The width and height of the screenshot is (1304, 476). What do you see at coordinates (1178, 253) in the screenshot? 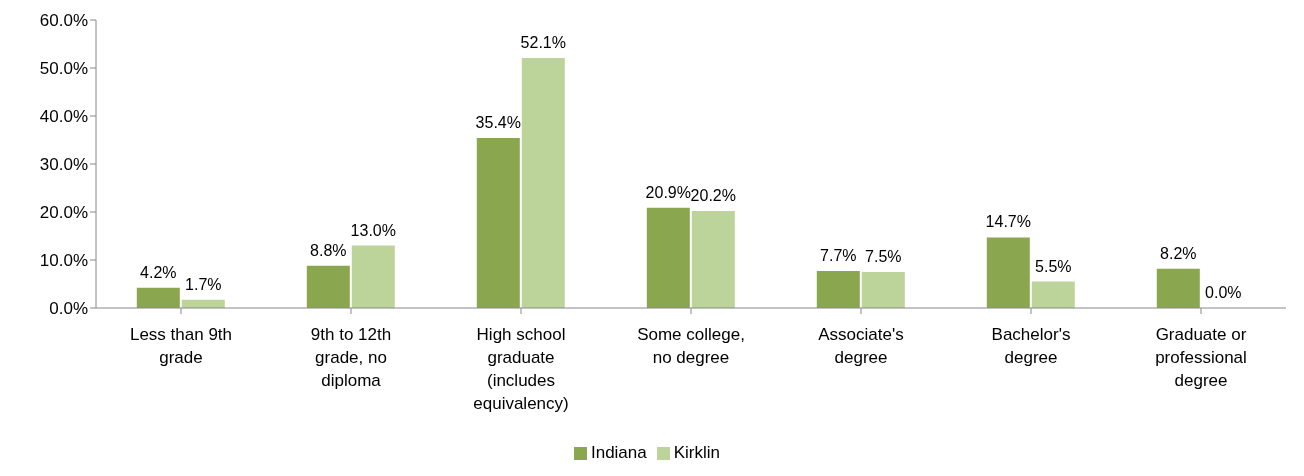
I see `data-label: 8.2%` at bounding box center [1178, 253].